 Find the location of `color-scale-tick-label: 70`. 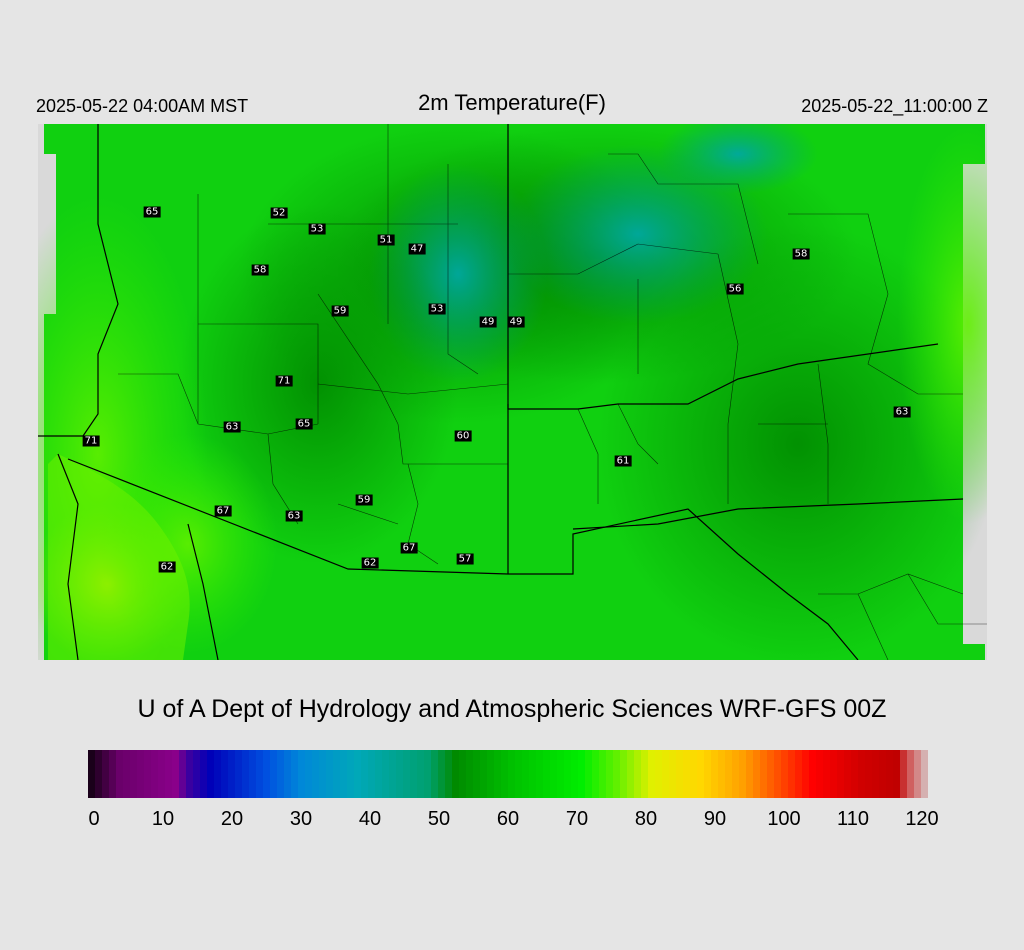

color-scale-tick-label: 70 is located at coordinates (577, 819).